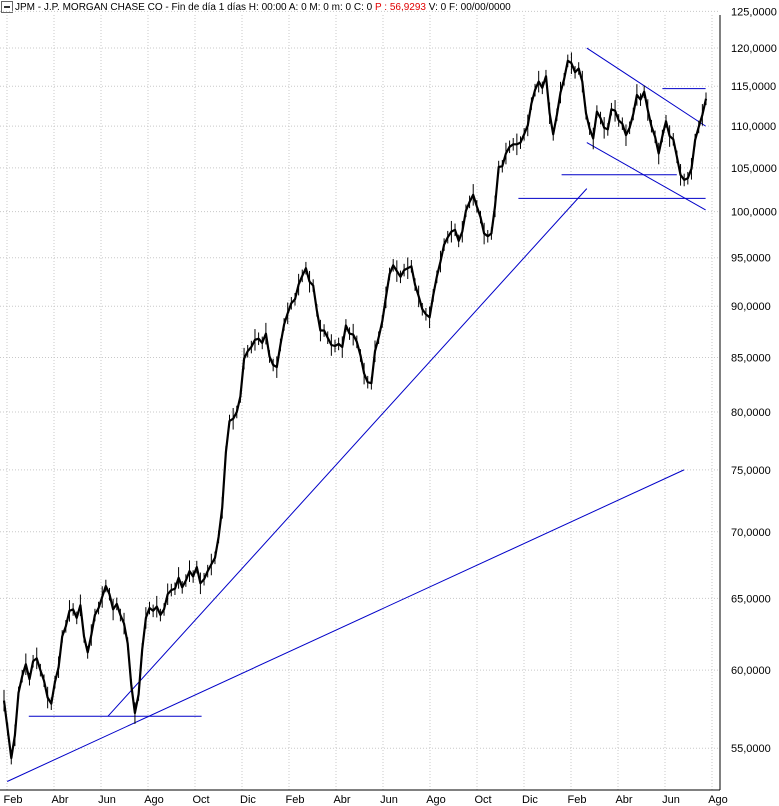 This screenshot has width=779, height=806. Describe the element at coordinates (363, 7) in the screenshot. I see `header-c: C: 0` at that location.